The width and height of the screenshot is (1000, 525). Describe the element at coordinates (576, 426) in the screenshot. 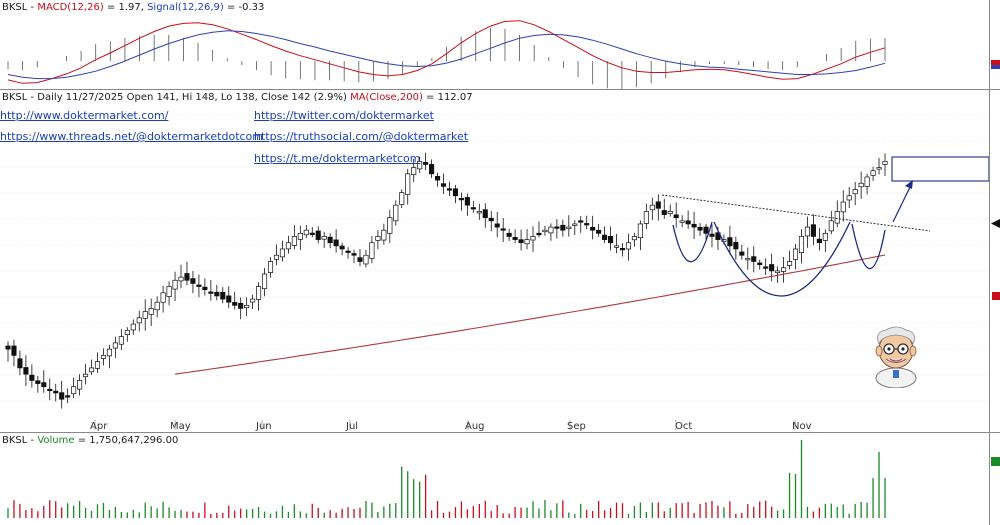

I see `month-label-sep: Sep` at that location.